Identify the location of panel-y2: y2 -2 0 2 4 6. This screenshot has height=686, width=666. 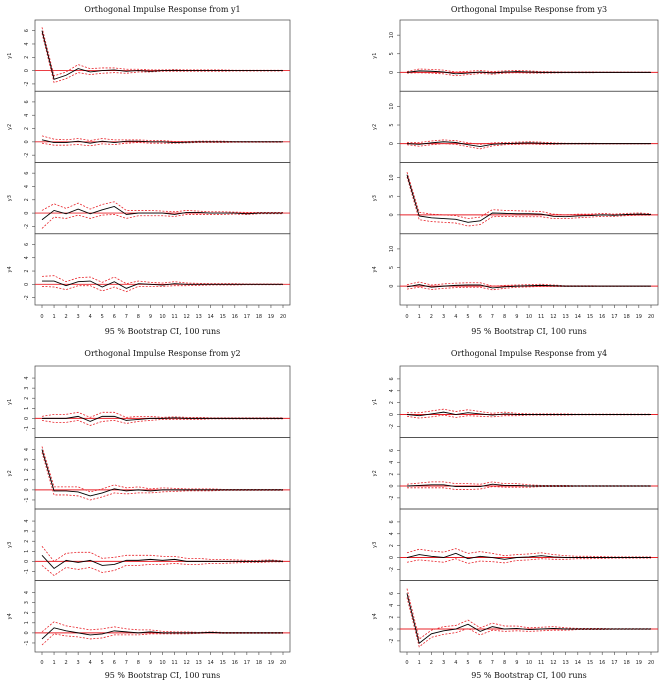
(515, 473).